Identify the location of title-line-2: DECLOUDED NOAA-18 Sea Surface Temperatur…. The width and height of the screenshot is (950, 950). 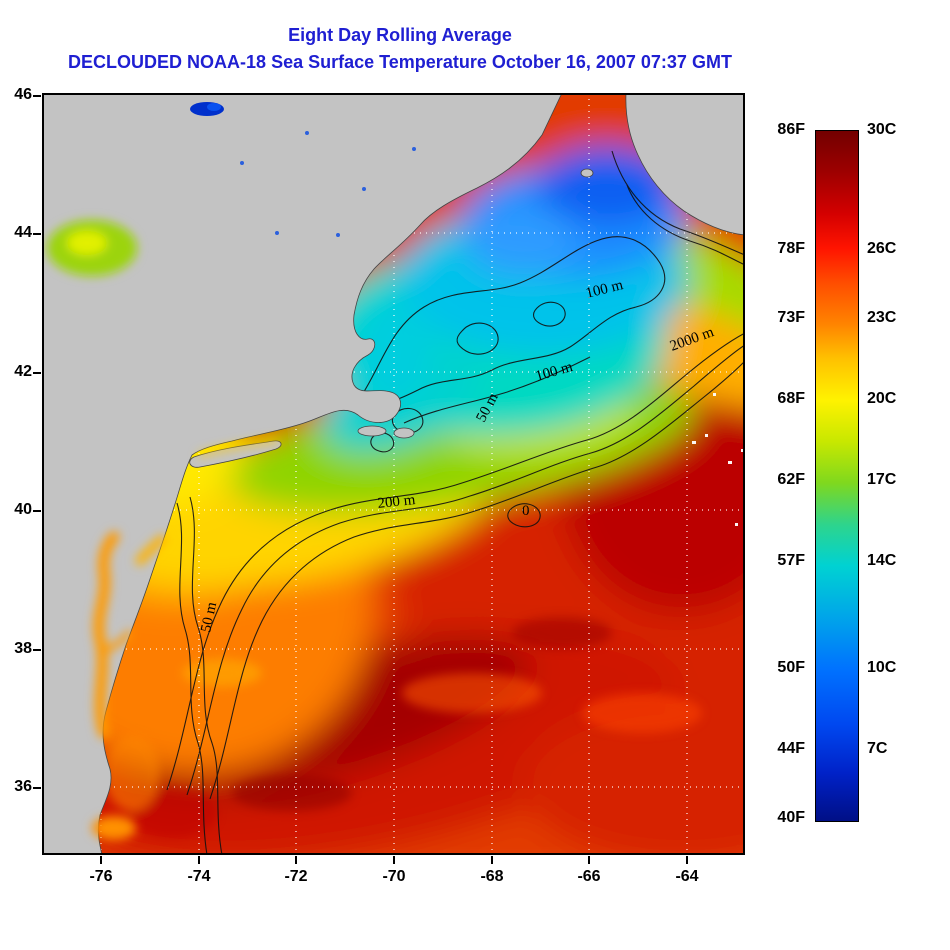
(400, 62).